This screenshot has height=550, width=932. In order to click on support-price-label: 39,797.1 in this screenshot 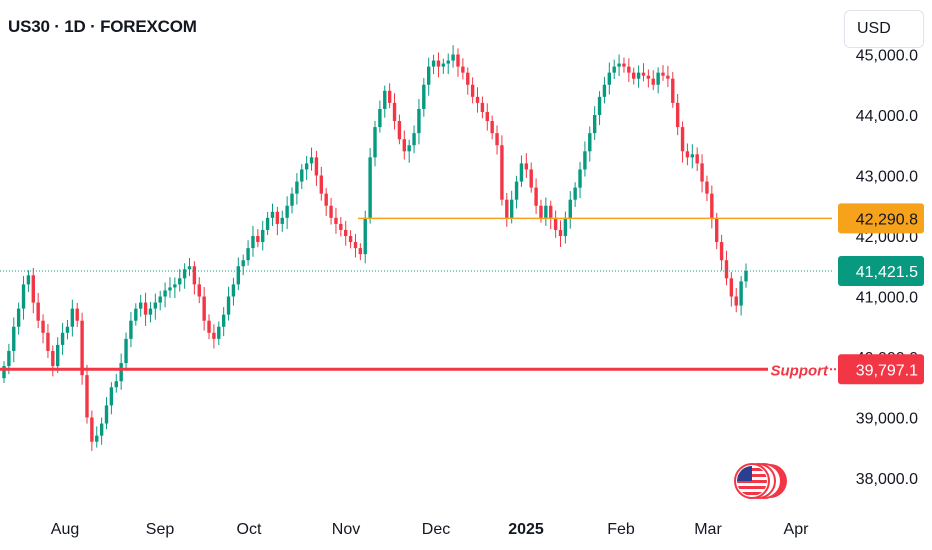, I will do `click(887, 370)`.